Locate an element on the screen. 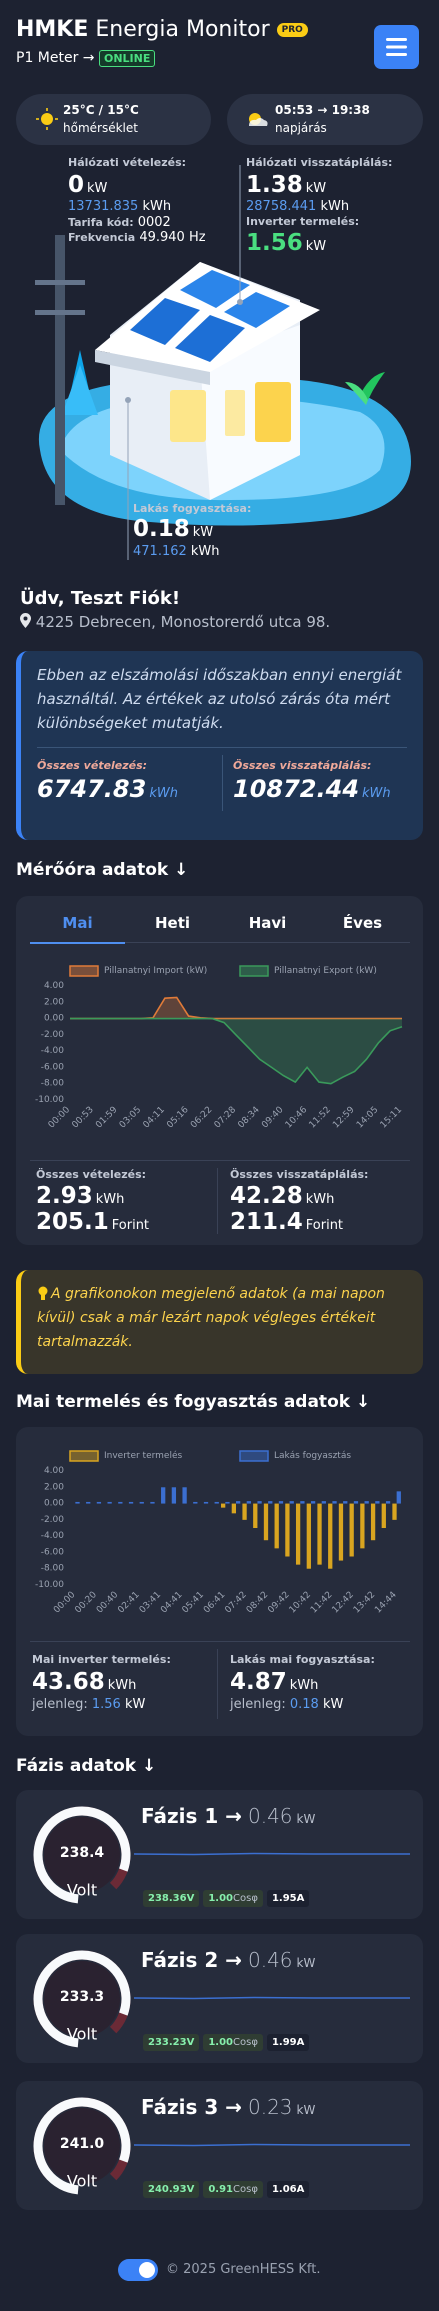  voltage: 233.3 is located at coordinates (82, 1997).